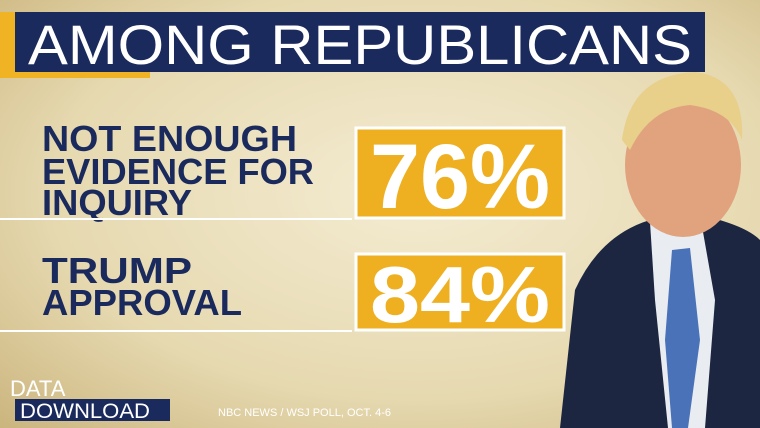 The image size is (760, 428). Describe the element at coordinates (117, 270) in the screenshot. I see `stat-label: TRUMP` at that location.